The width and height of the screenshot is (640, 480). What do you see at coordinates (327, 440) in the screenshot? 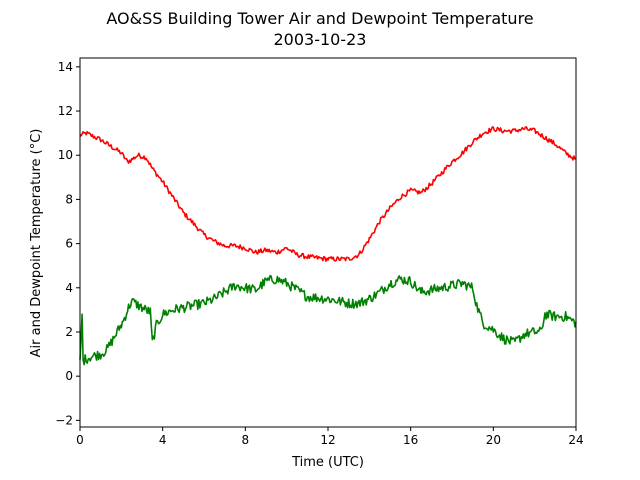
I see `x-tick-label: 12` at bounding box center [327, 440].